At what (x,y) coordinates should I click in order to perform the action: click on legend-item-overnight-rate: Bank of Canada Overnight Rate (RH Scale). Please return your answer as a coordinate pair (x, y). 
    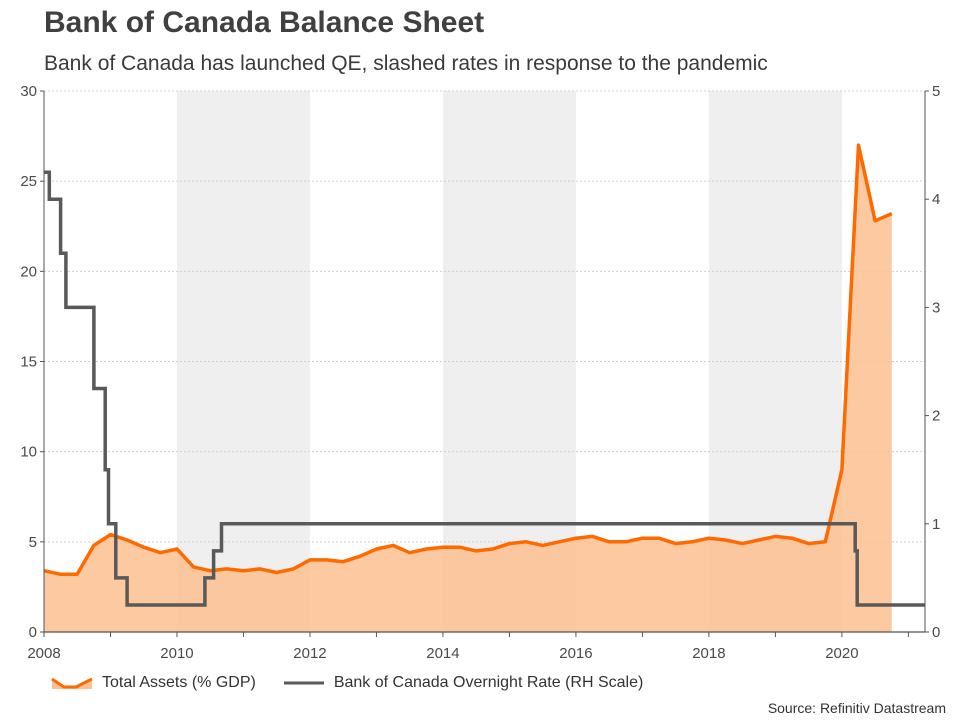
    Looking at the image, I should click on (462, 683).